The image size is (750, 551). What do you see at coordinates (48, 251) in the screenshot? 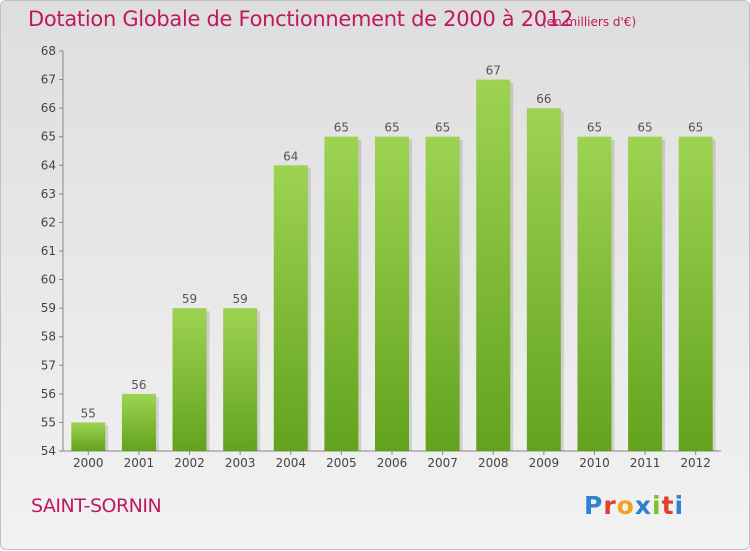
I see `y-tick-label: 61` at bounding box center [48, 251].